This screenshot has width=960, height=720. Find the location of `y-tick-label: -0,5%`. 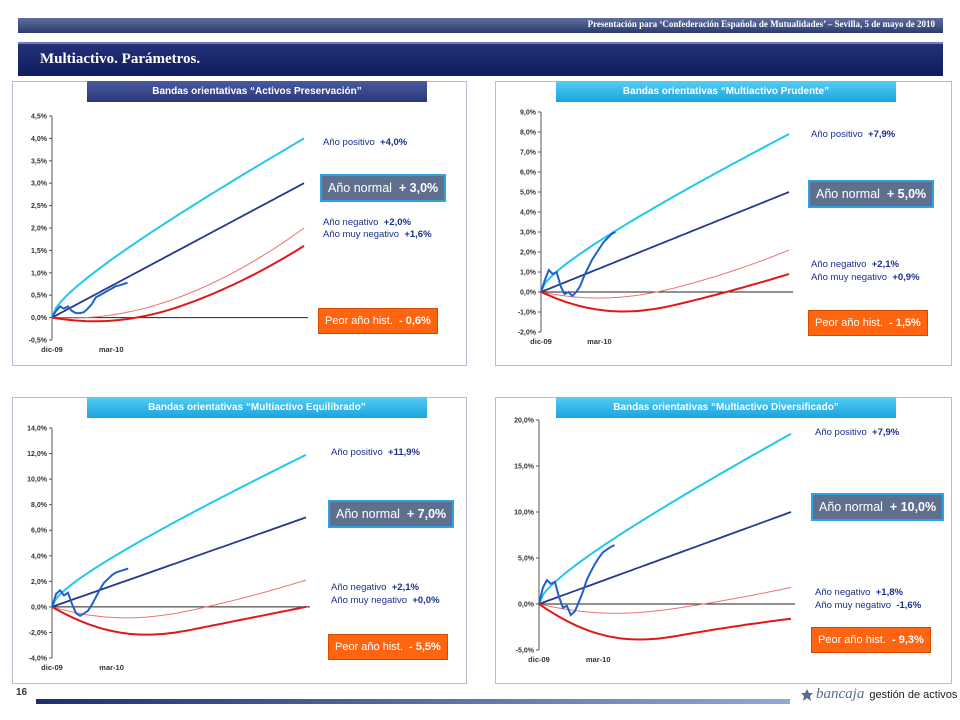

y-tick-label: -0,5% is located at coordinates (38, 341).